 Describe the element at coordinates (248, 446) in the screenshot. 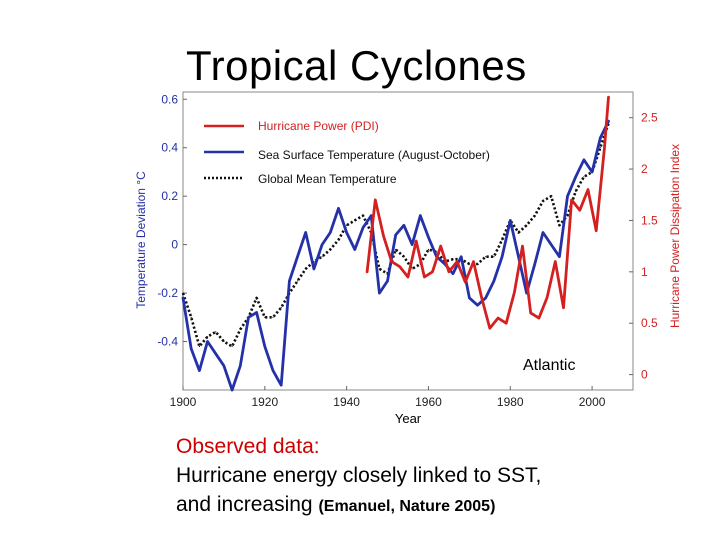

I see `caption-line-1: Observed data:` at that location.